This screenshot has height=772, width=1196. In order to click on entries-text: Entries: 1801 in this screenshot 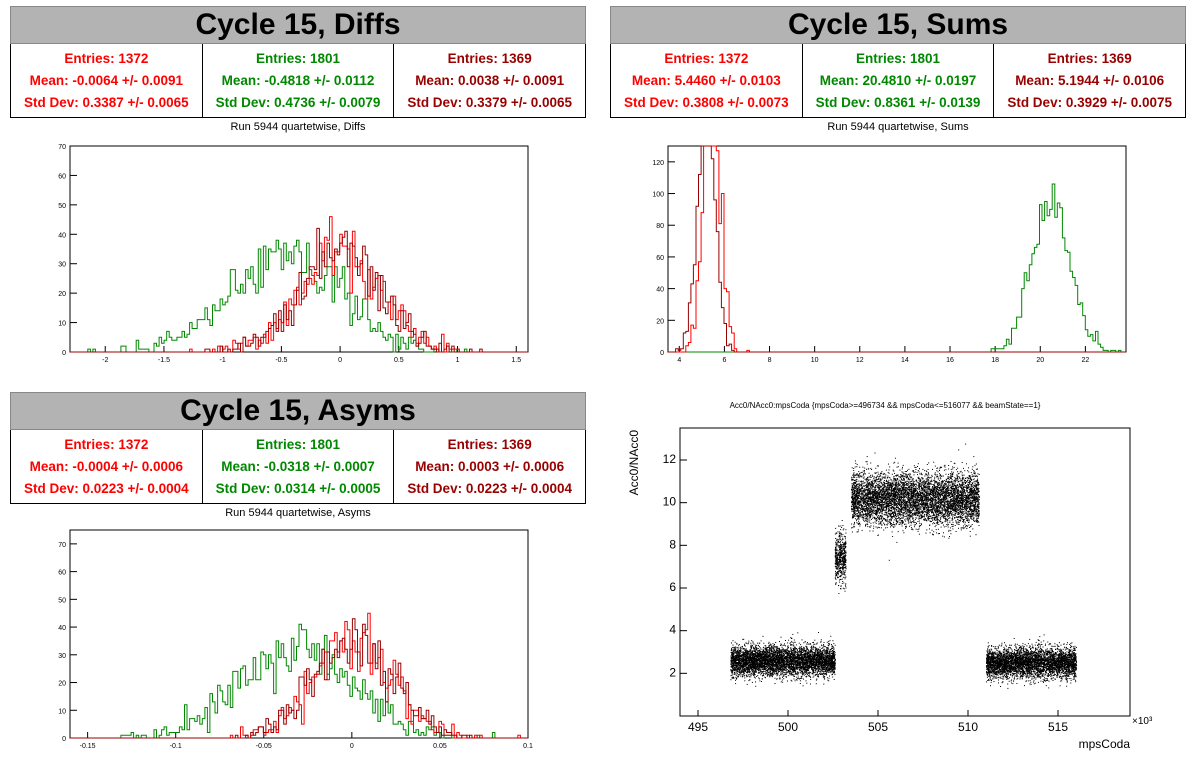, I will do `click(298, 58)`.